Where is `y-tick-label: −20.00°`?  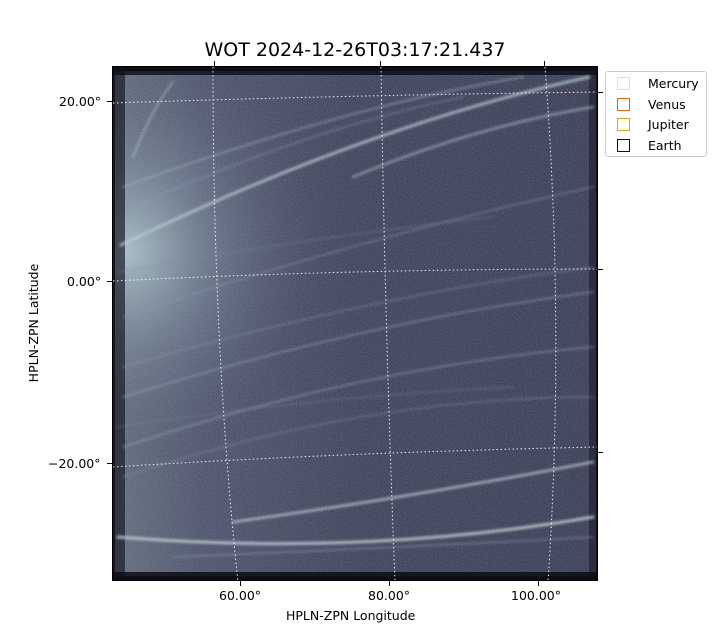
y-tick-label: −20.00° is located at coordinates (74, 463).